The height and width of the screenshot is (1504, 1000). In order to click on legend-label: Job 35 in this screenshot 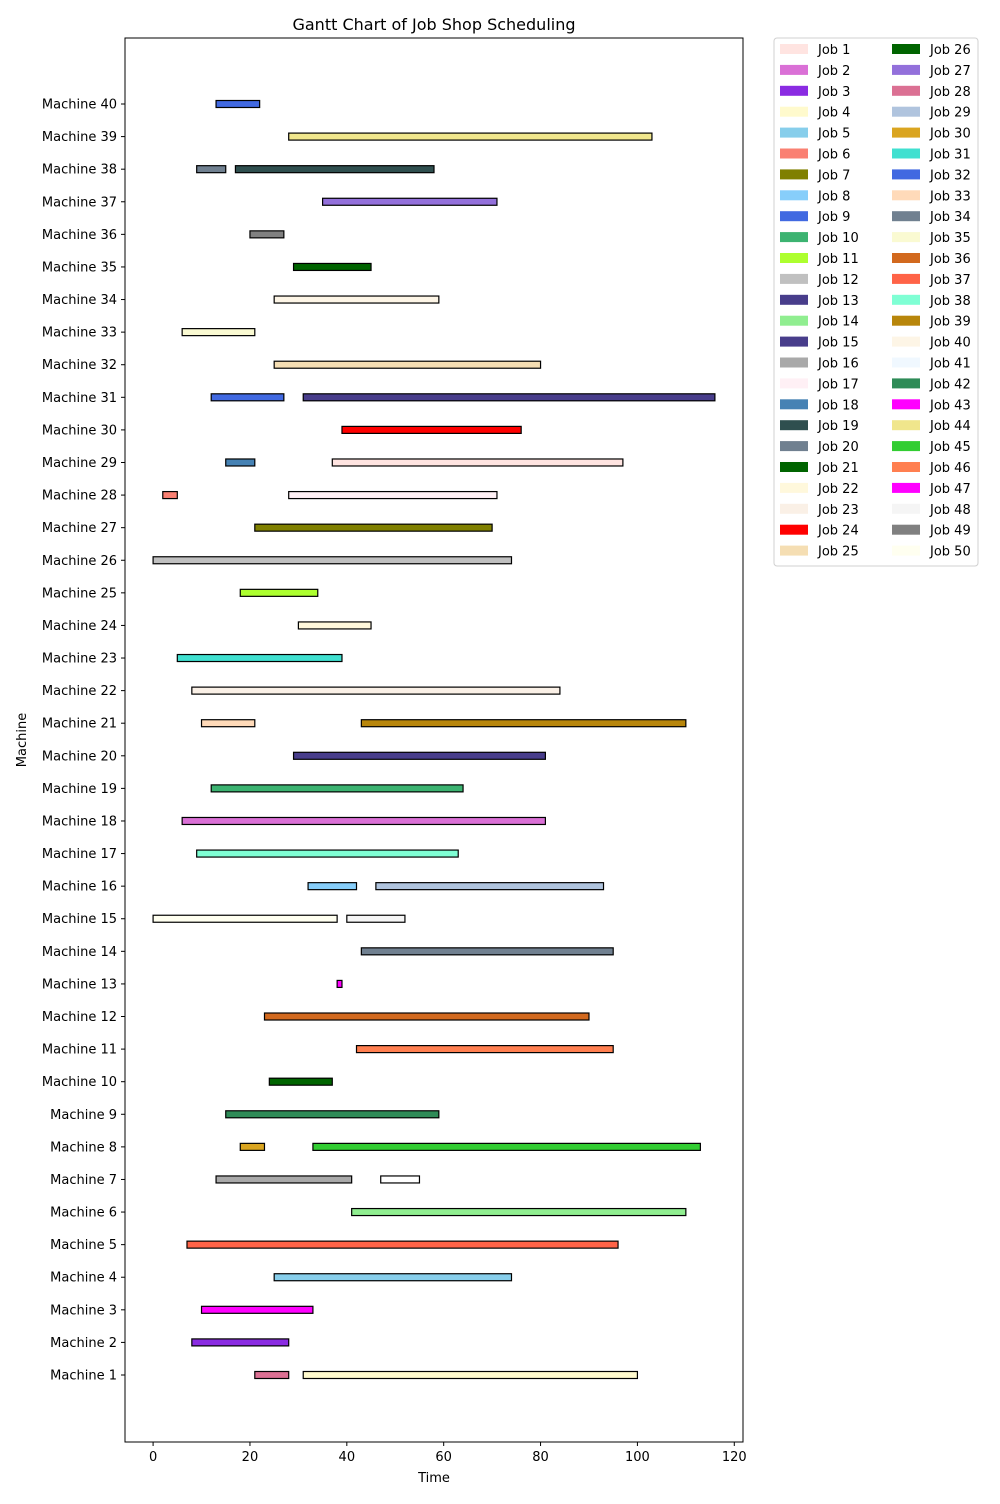, I will do `click(950, 238)`.